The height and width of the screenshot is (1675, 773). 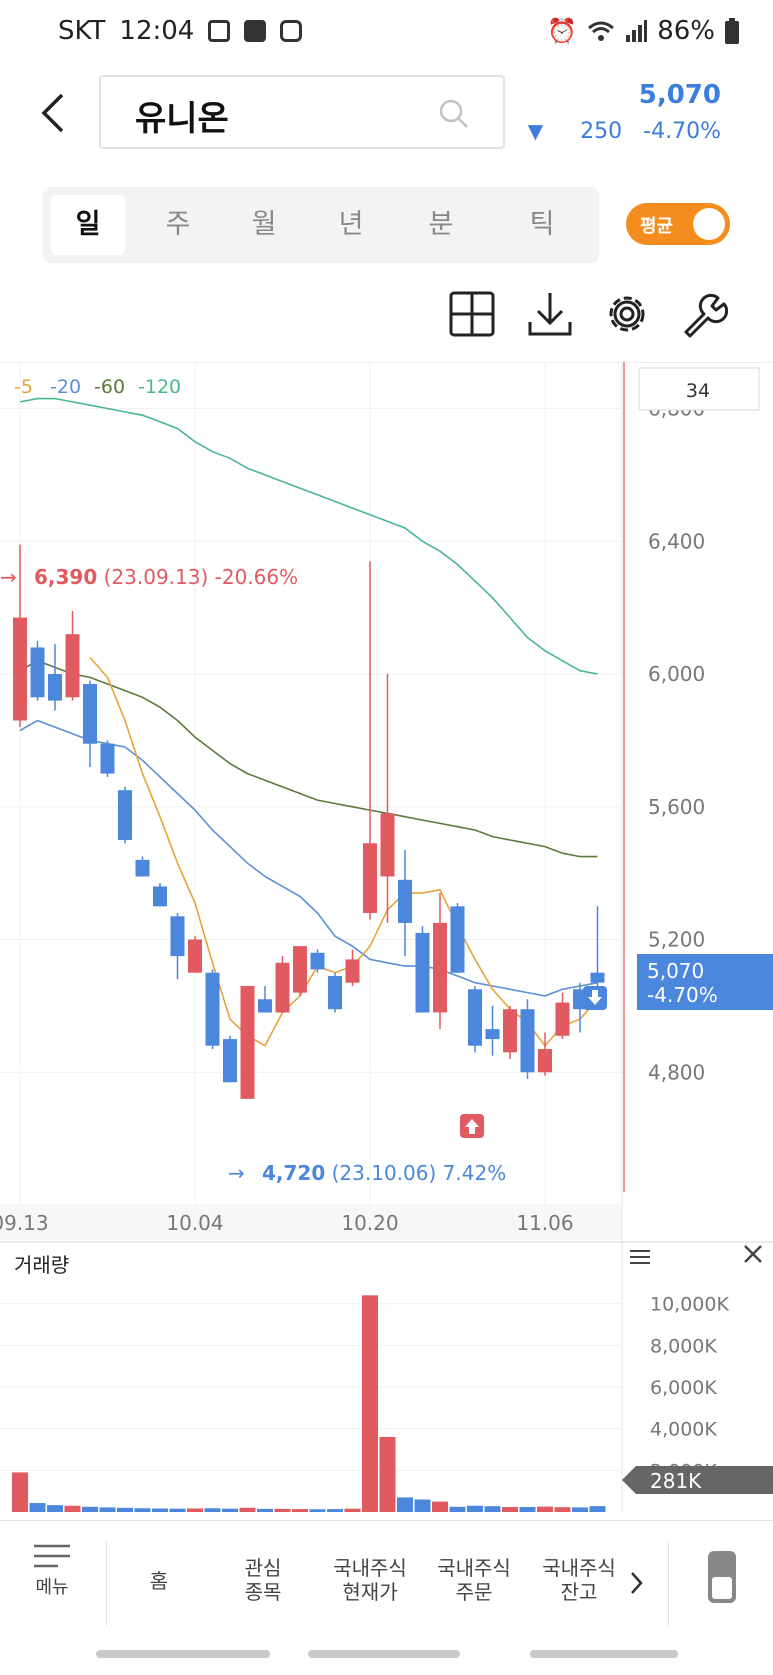 What do you see at coordinates (699, 389) in the screenshot?
I see `candle-count-box` at bounding box center [699, 389].